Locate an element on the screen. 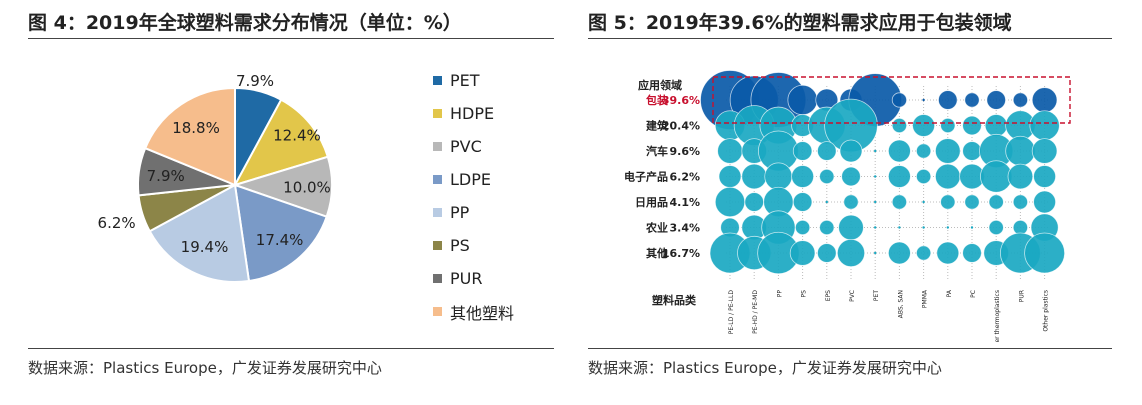 The height and width of the screenshot is (405, 1142). row-share: 20.4% is located at coordinates (681, 126).